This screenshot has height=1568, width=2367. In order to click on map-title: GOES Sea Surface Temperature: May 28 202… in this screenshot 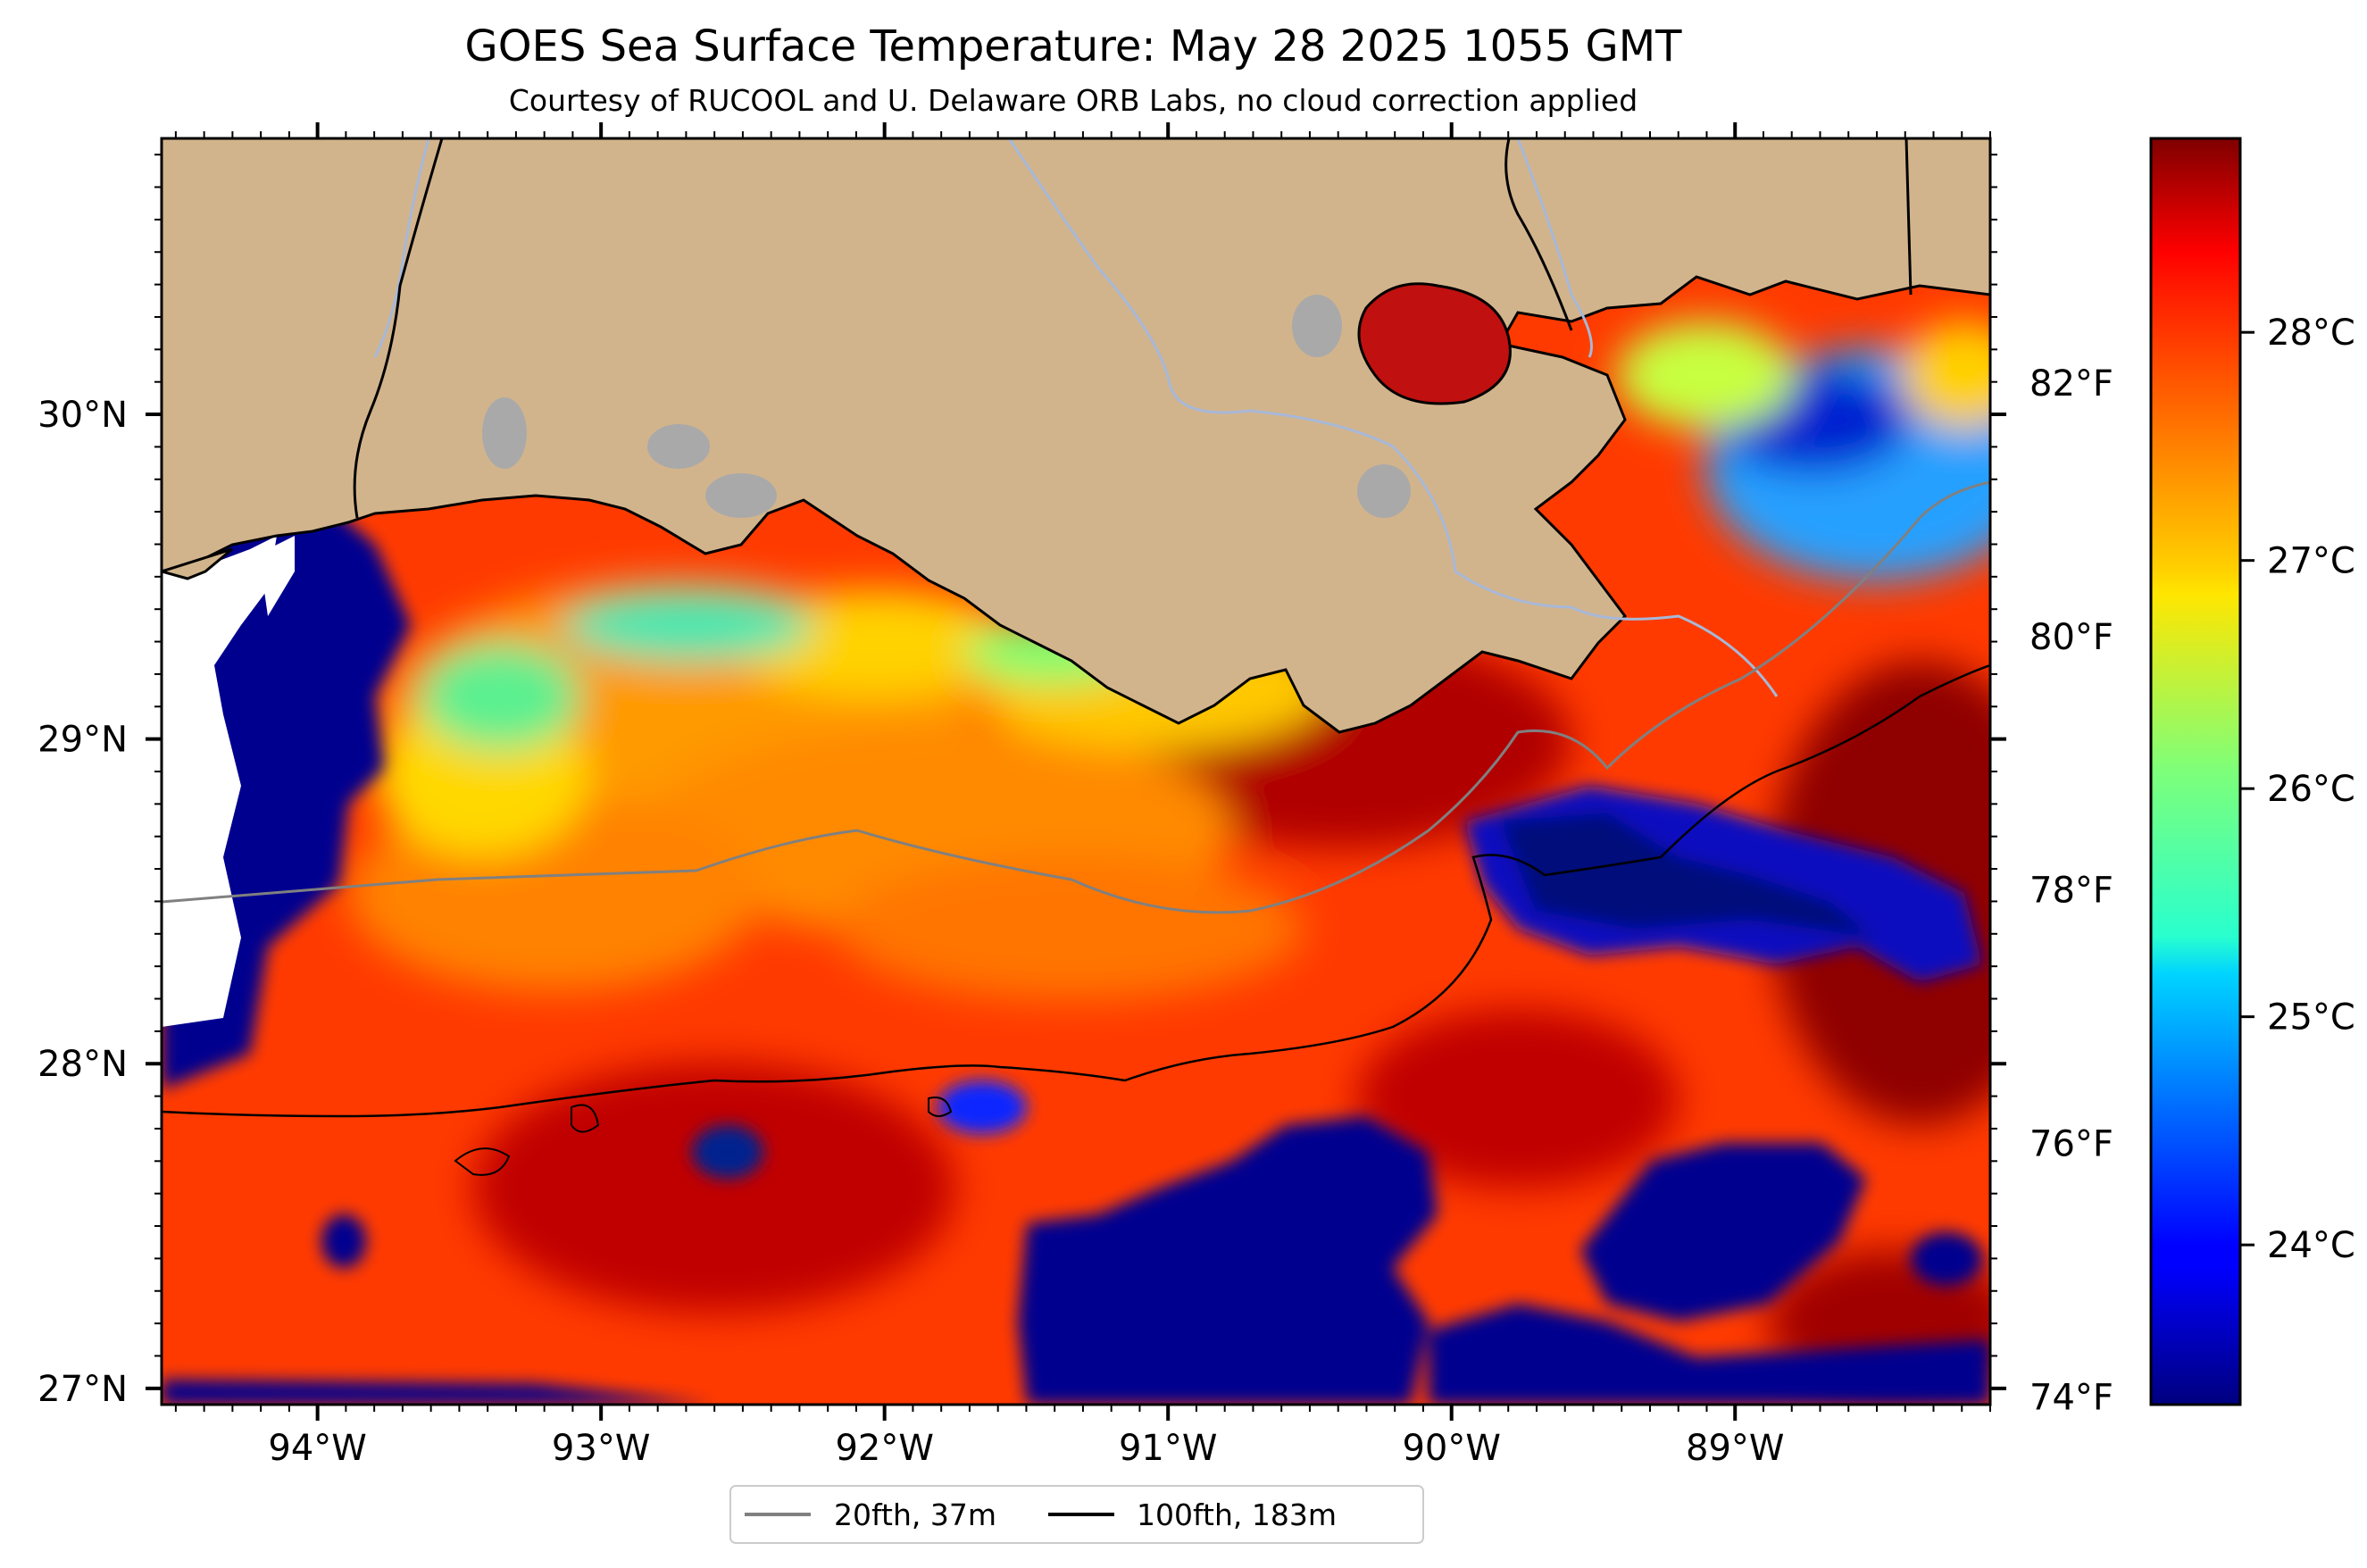, I will do `click(1074, 46)`.